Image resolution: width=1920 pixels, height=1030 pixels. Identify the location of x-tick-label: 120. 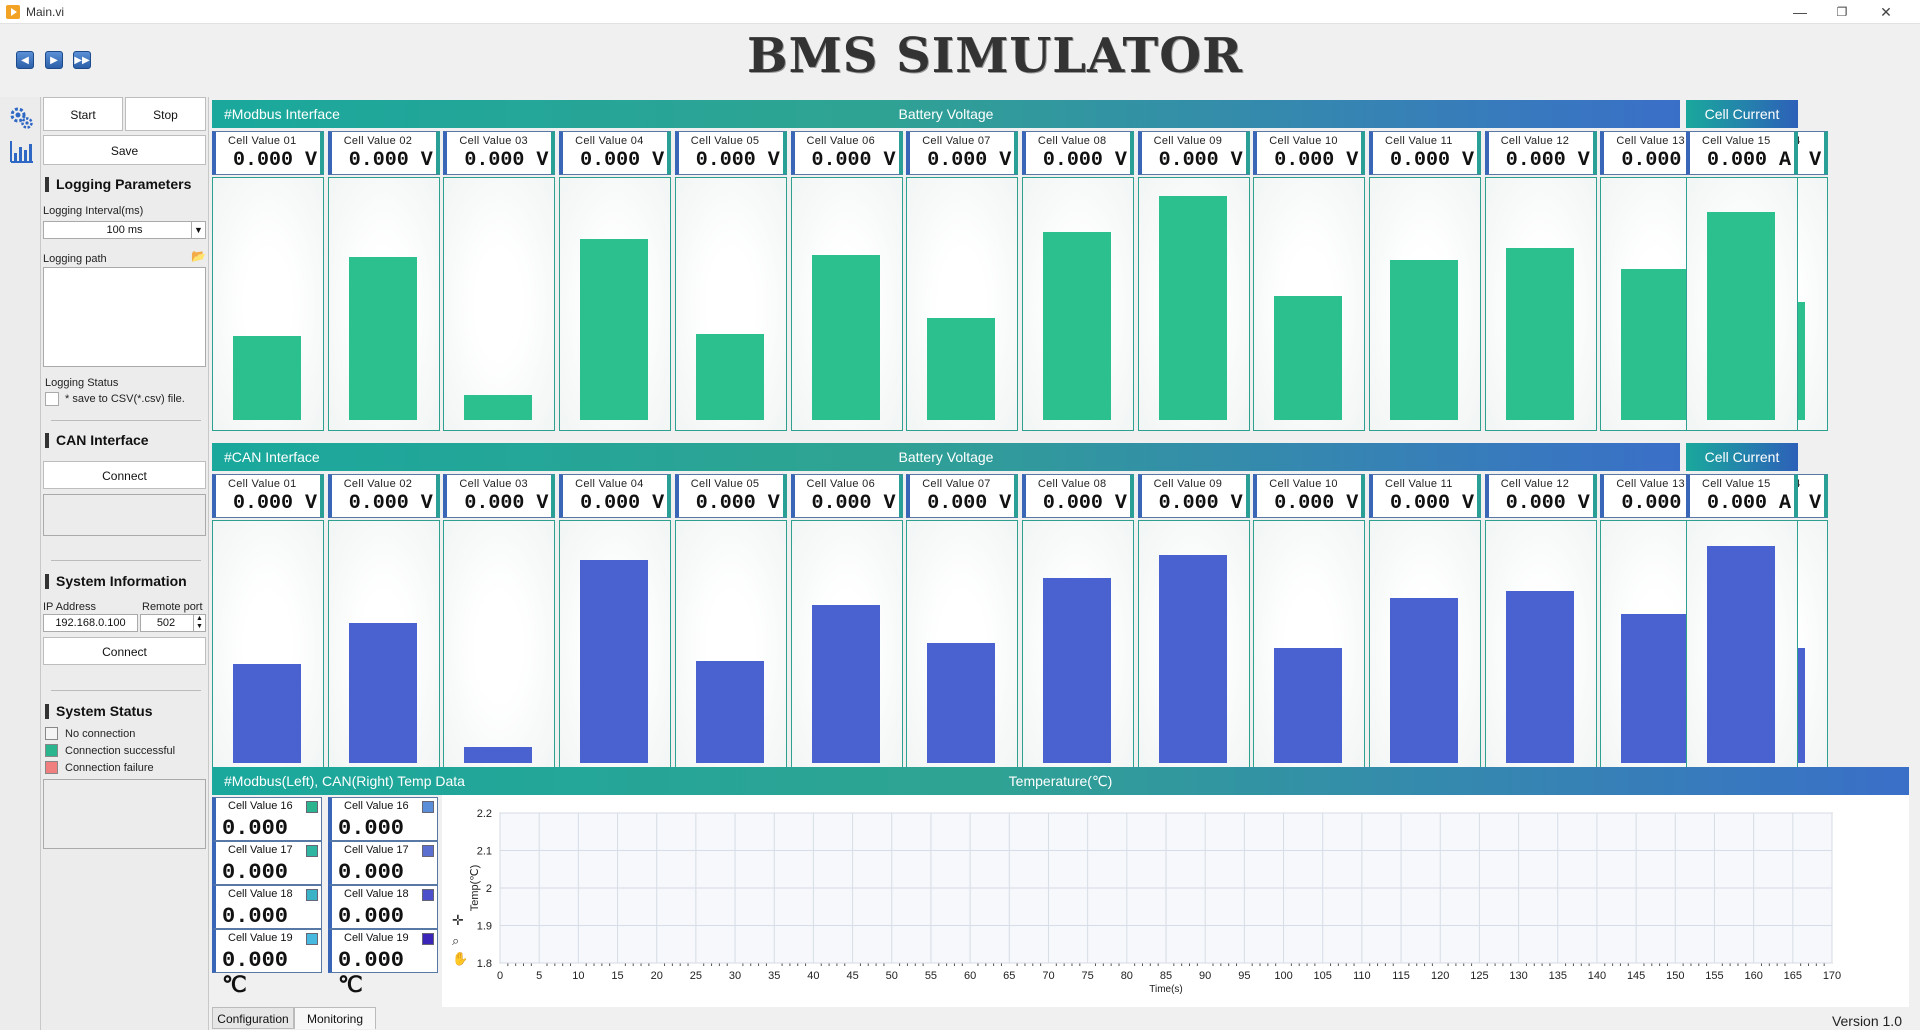
(1440, 976).